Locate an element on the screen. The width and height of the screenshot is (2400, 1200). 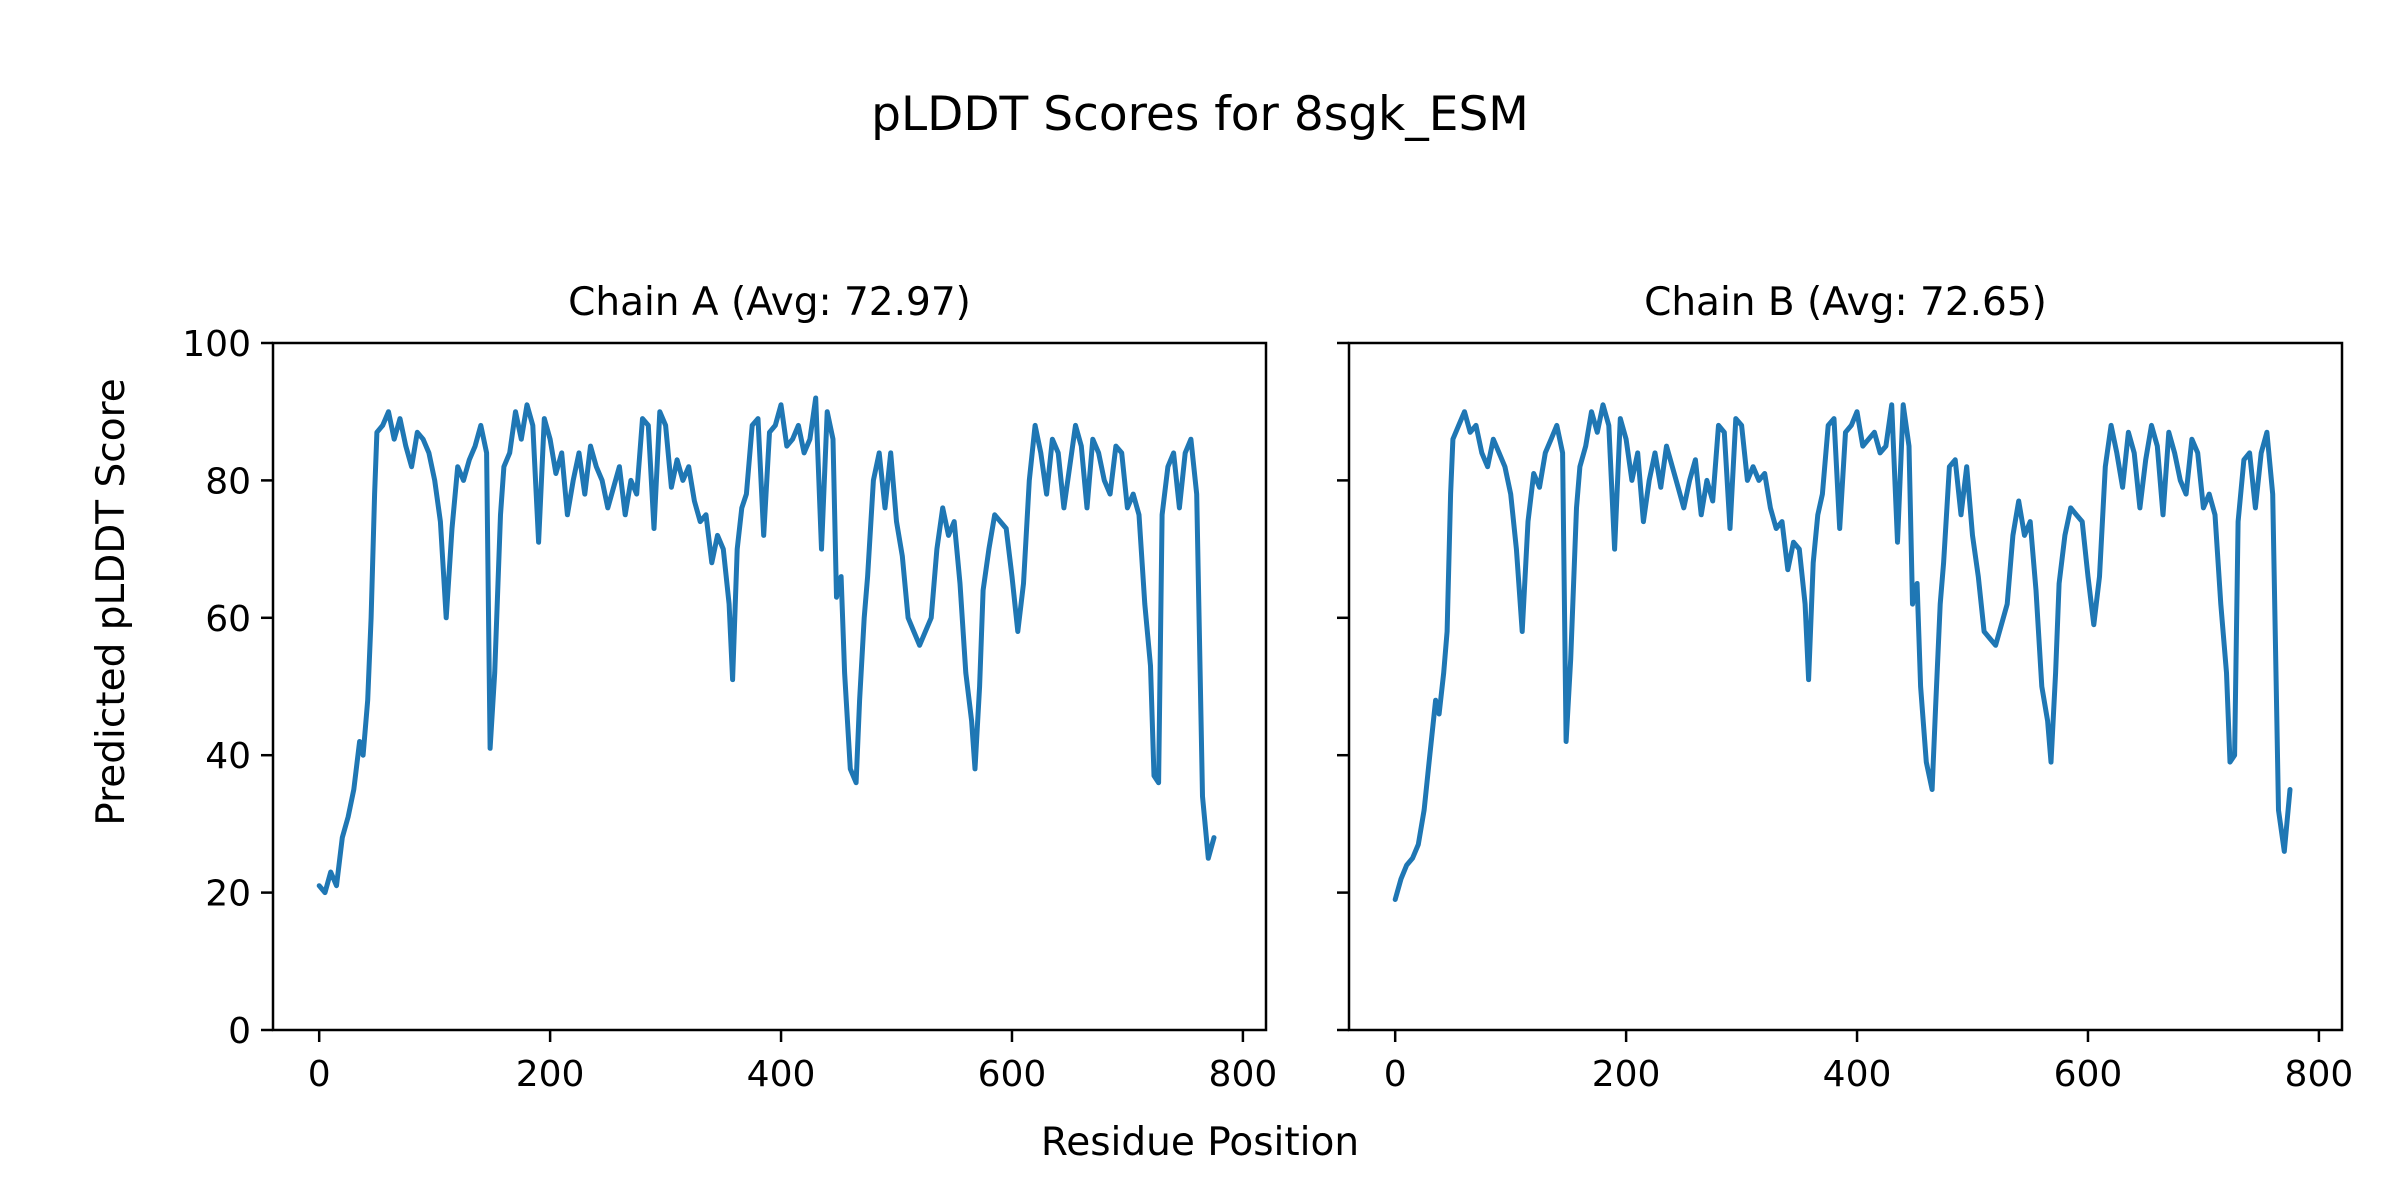
y-tick-label: 0 is located at coordinates (239, 1031).